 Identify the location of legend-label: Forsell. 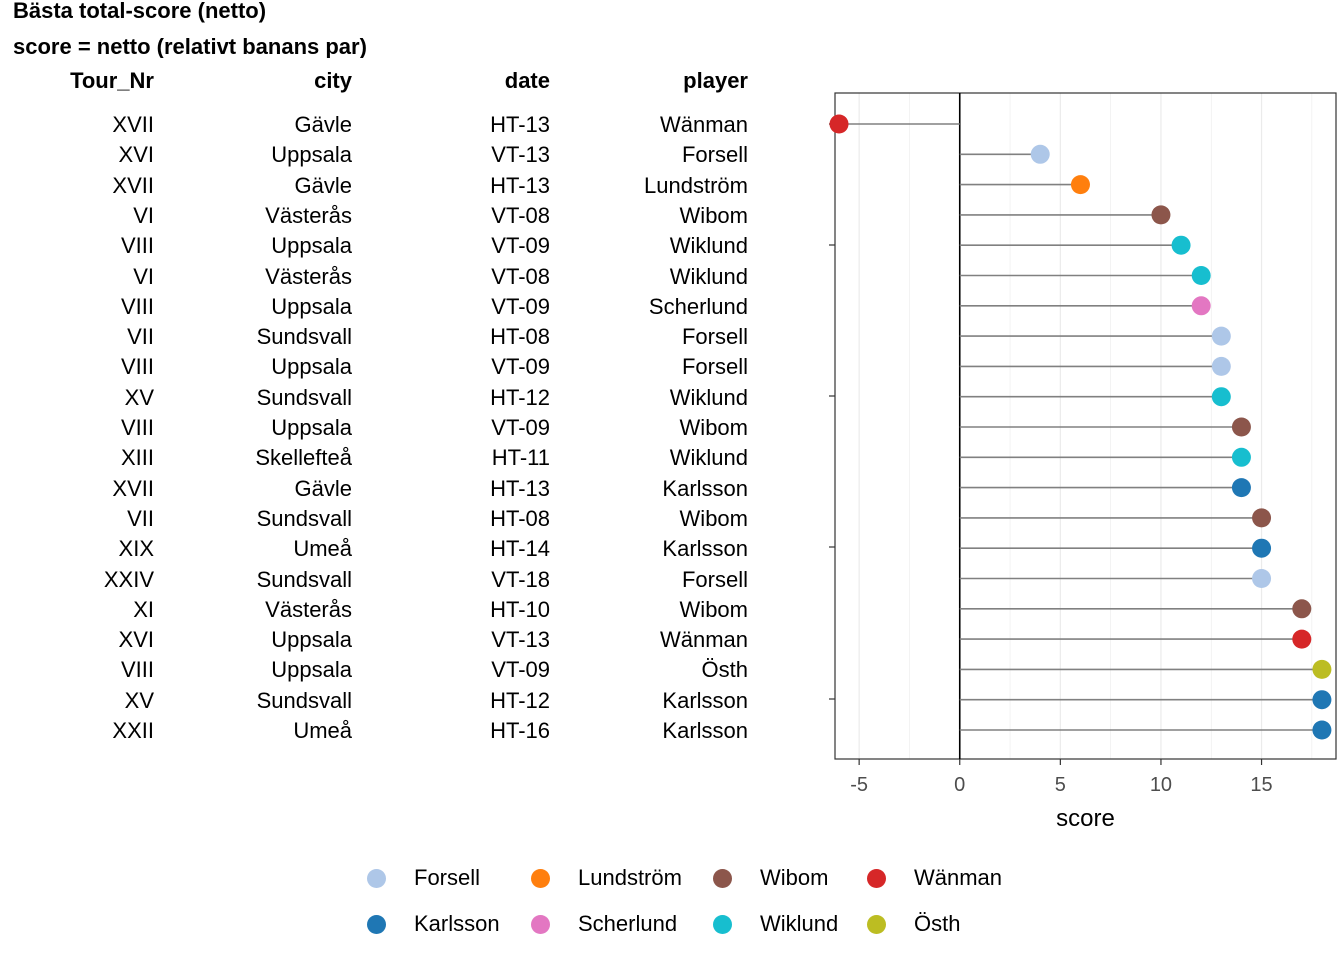
(447, 877).